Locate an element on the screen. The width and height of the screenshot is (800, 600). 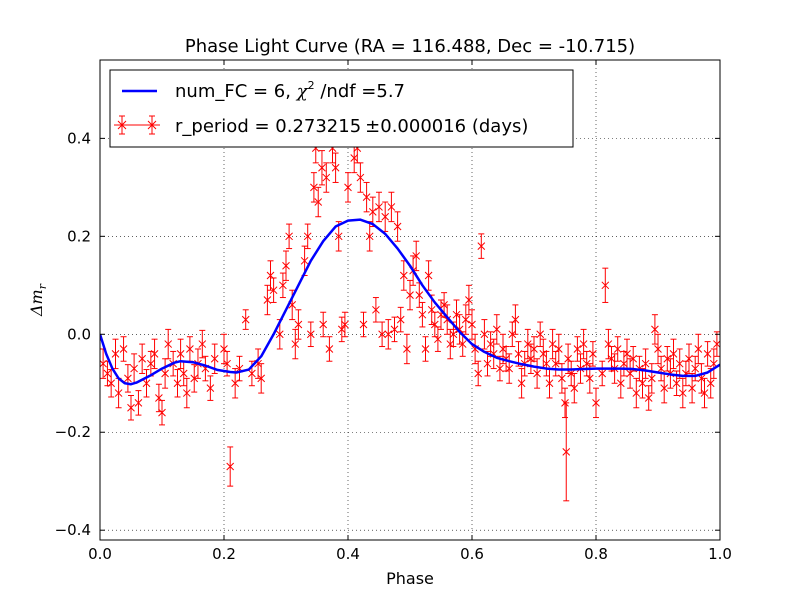
y-tick-label: 0.4 is located at coordinates (79, 138).